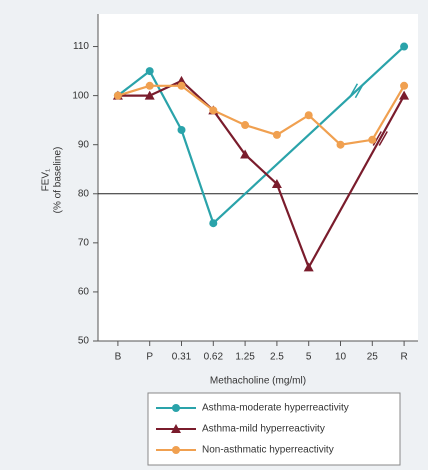 This screenshot has width=428, height=470. Describe the element at coordinates (81, 46) in the screenshot. I see `y-tick-label: 110` at that location.